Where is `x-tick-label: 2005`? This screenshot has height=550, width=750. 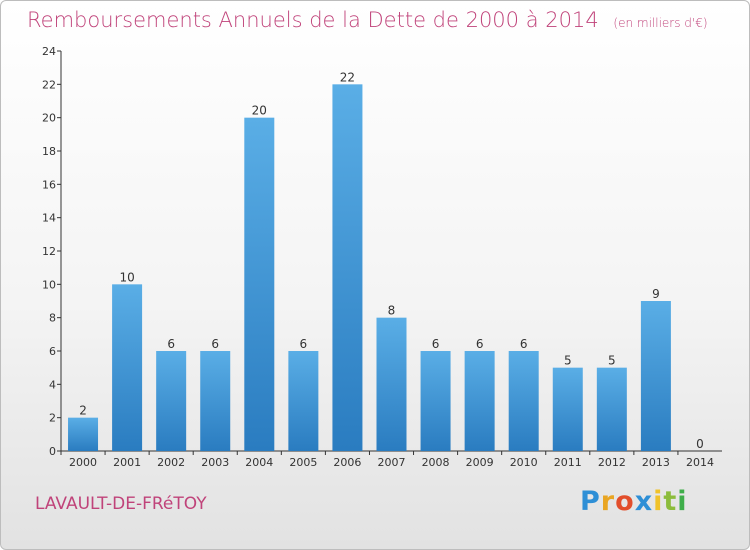 x-tick-label: 2005 is located at coordinates (303, 462).